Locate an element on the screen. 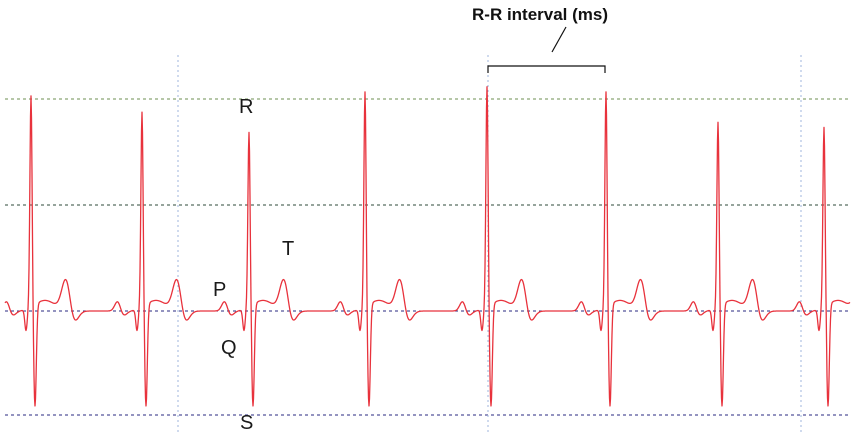 This screenshot has width=853, height=432. rr-interval-label: R-R interval (ms) is located at coordinates (540, 14).